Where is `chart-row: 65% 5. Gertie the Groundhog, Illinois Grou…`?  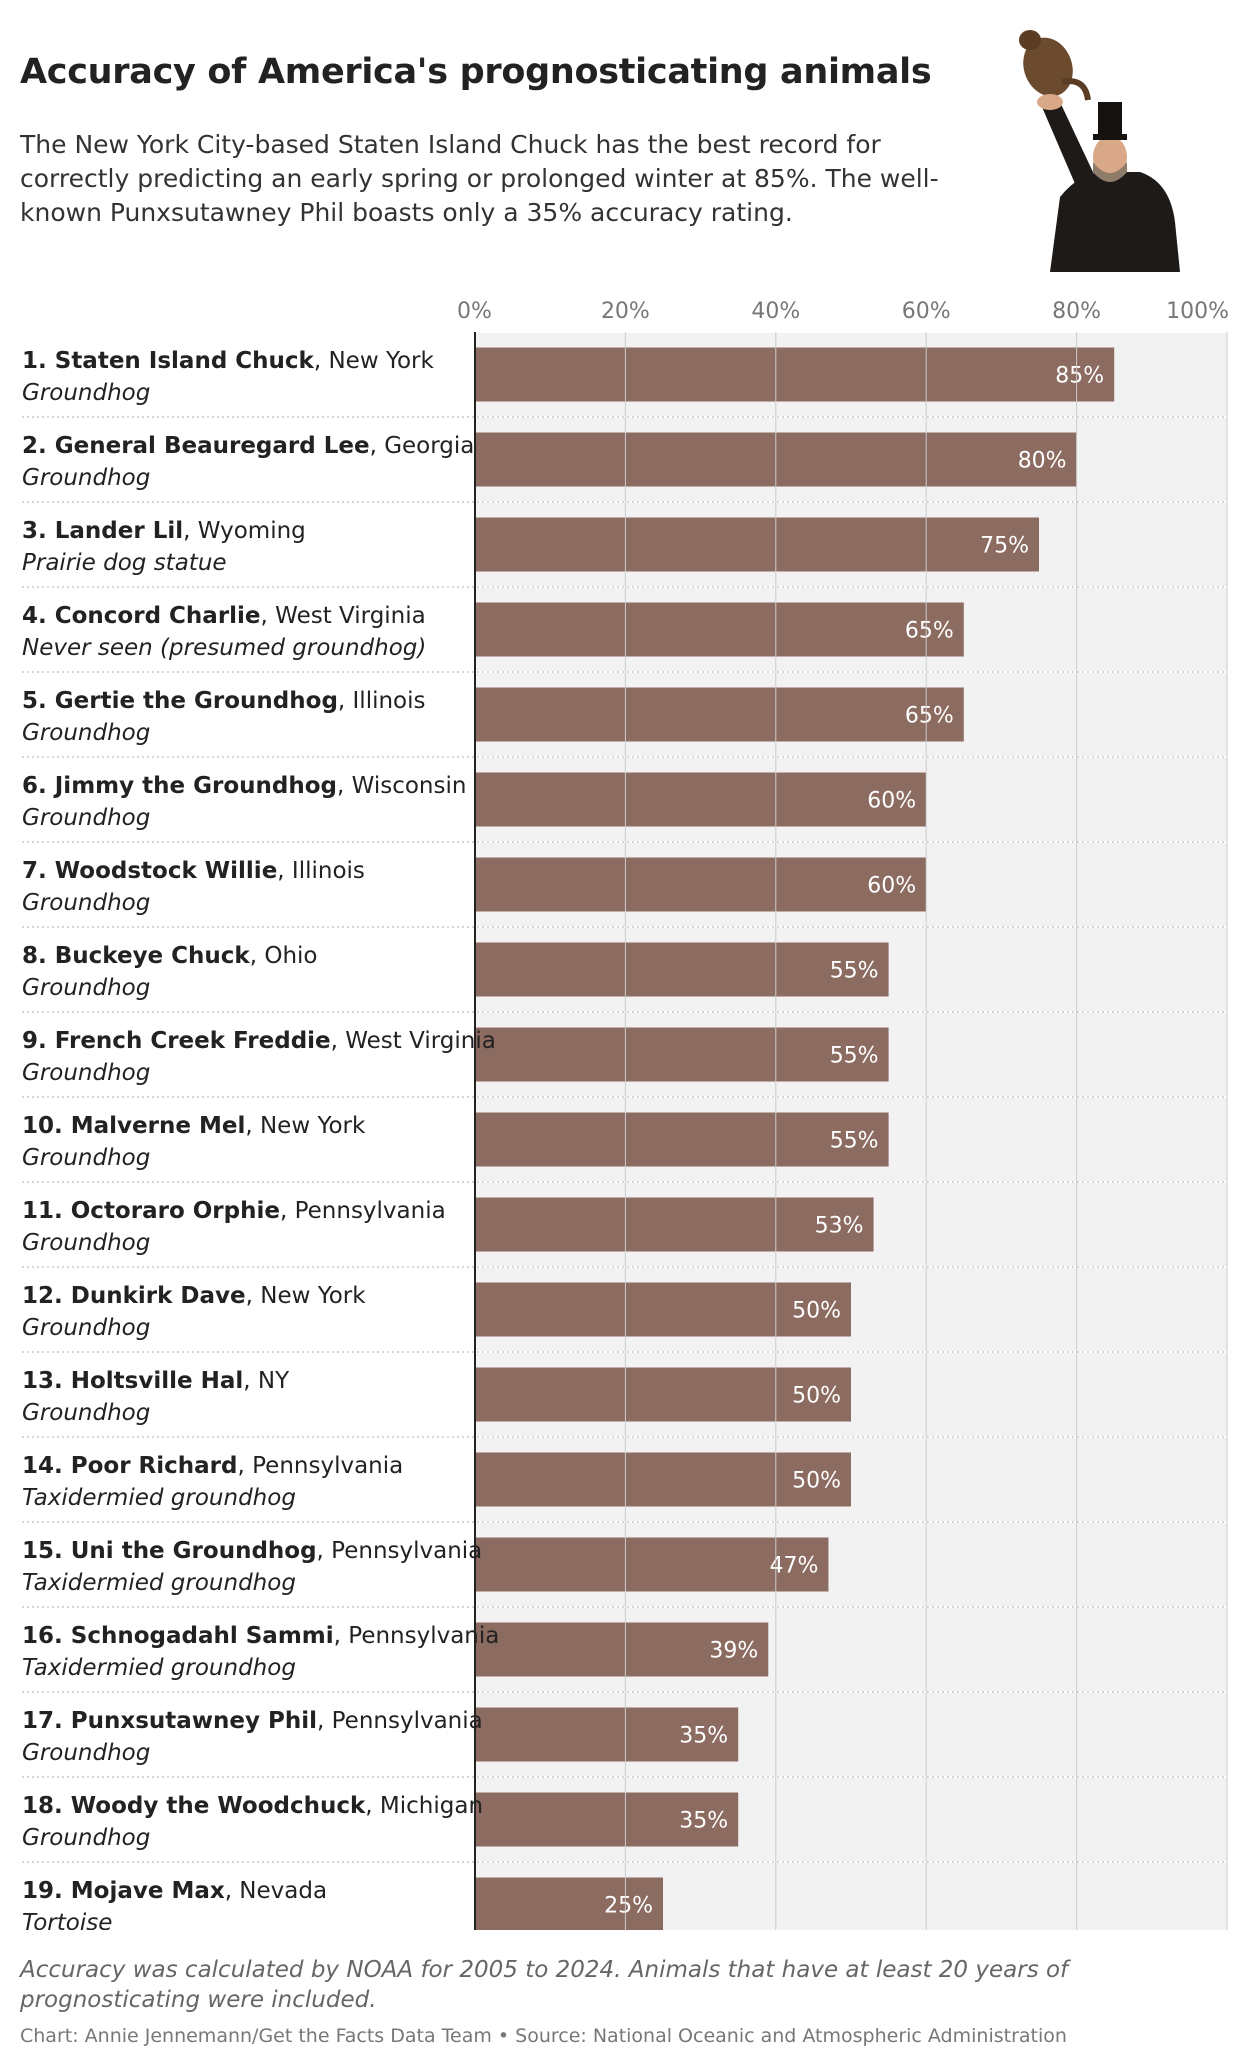
chart-row: 65% 5. Gertie the Groundhog, Illinois Grou… is located at coordinates (624, 715).